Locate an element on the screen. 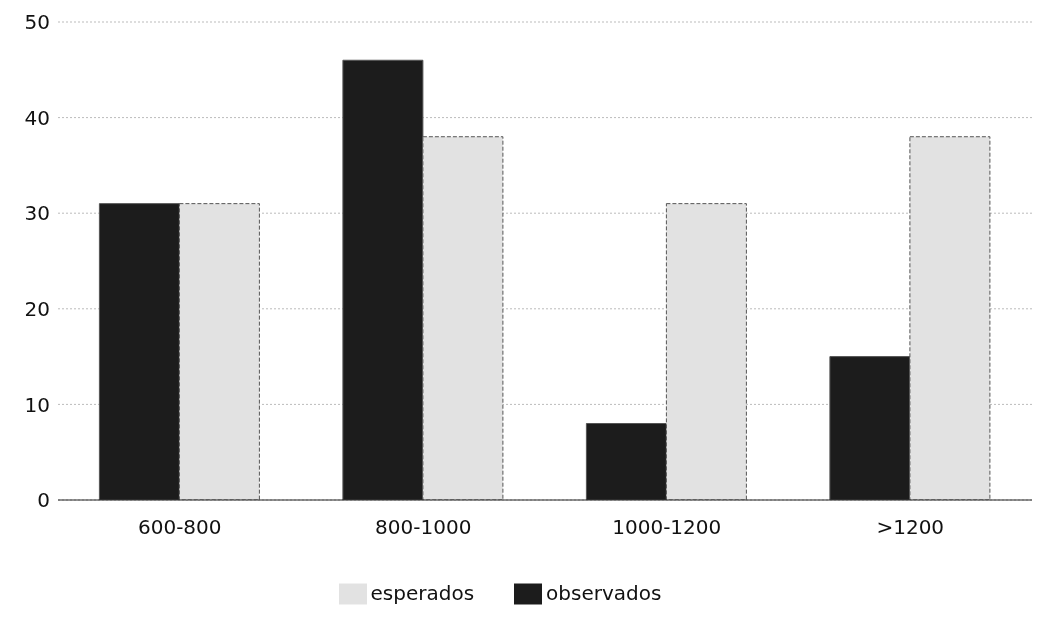  y-tick-label: 40 is located at coordinates (37, 117).